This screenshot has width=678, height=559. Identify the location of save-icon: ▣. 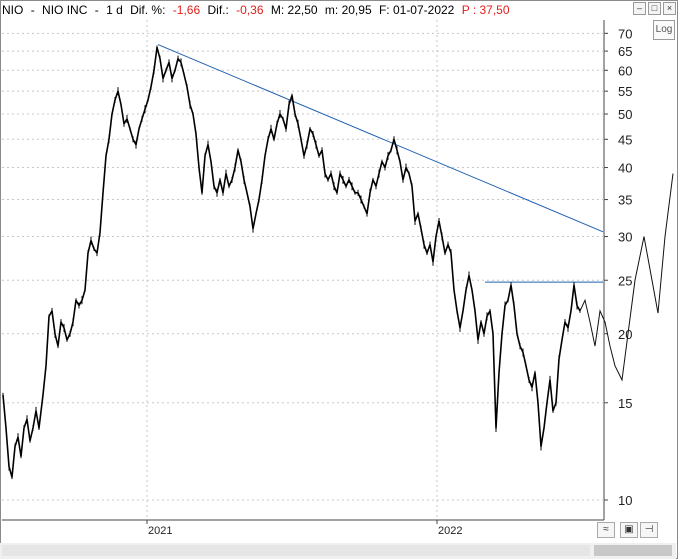
(629, 530).